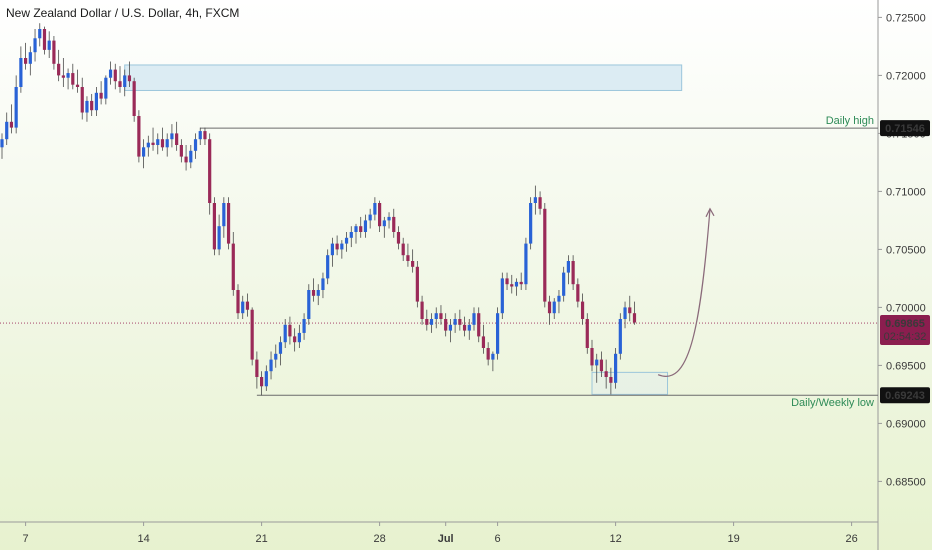 Image resolution: width=932 pixels, height=550 pixels. Describe the element at coordinates (906, 366) in the screenshot. I see `price-tick-label: 0.69500` at that location.